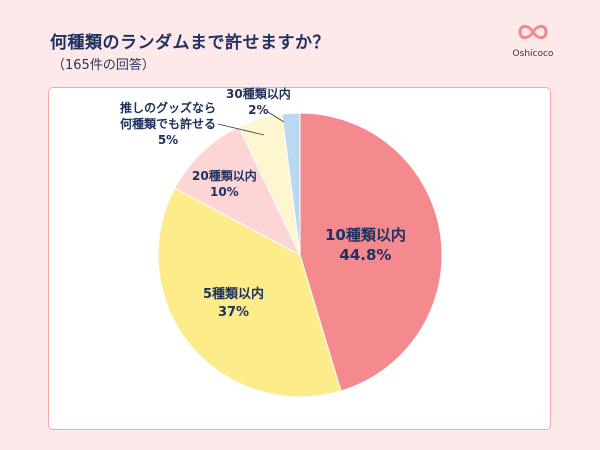 Image resolution: width=600 pixels, height=450 pixels. What do you see at coordinates (168, 124) in the screenshot?
I see `label-any-number: 推しのグッズなら 何種類でも許せる 5%` at bounding box center [168, 124].